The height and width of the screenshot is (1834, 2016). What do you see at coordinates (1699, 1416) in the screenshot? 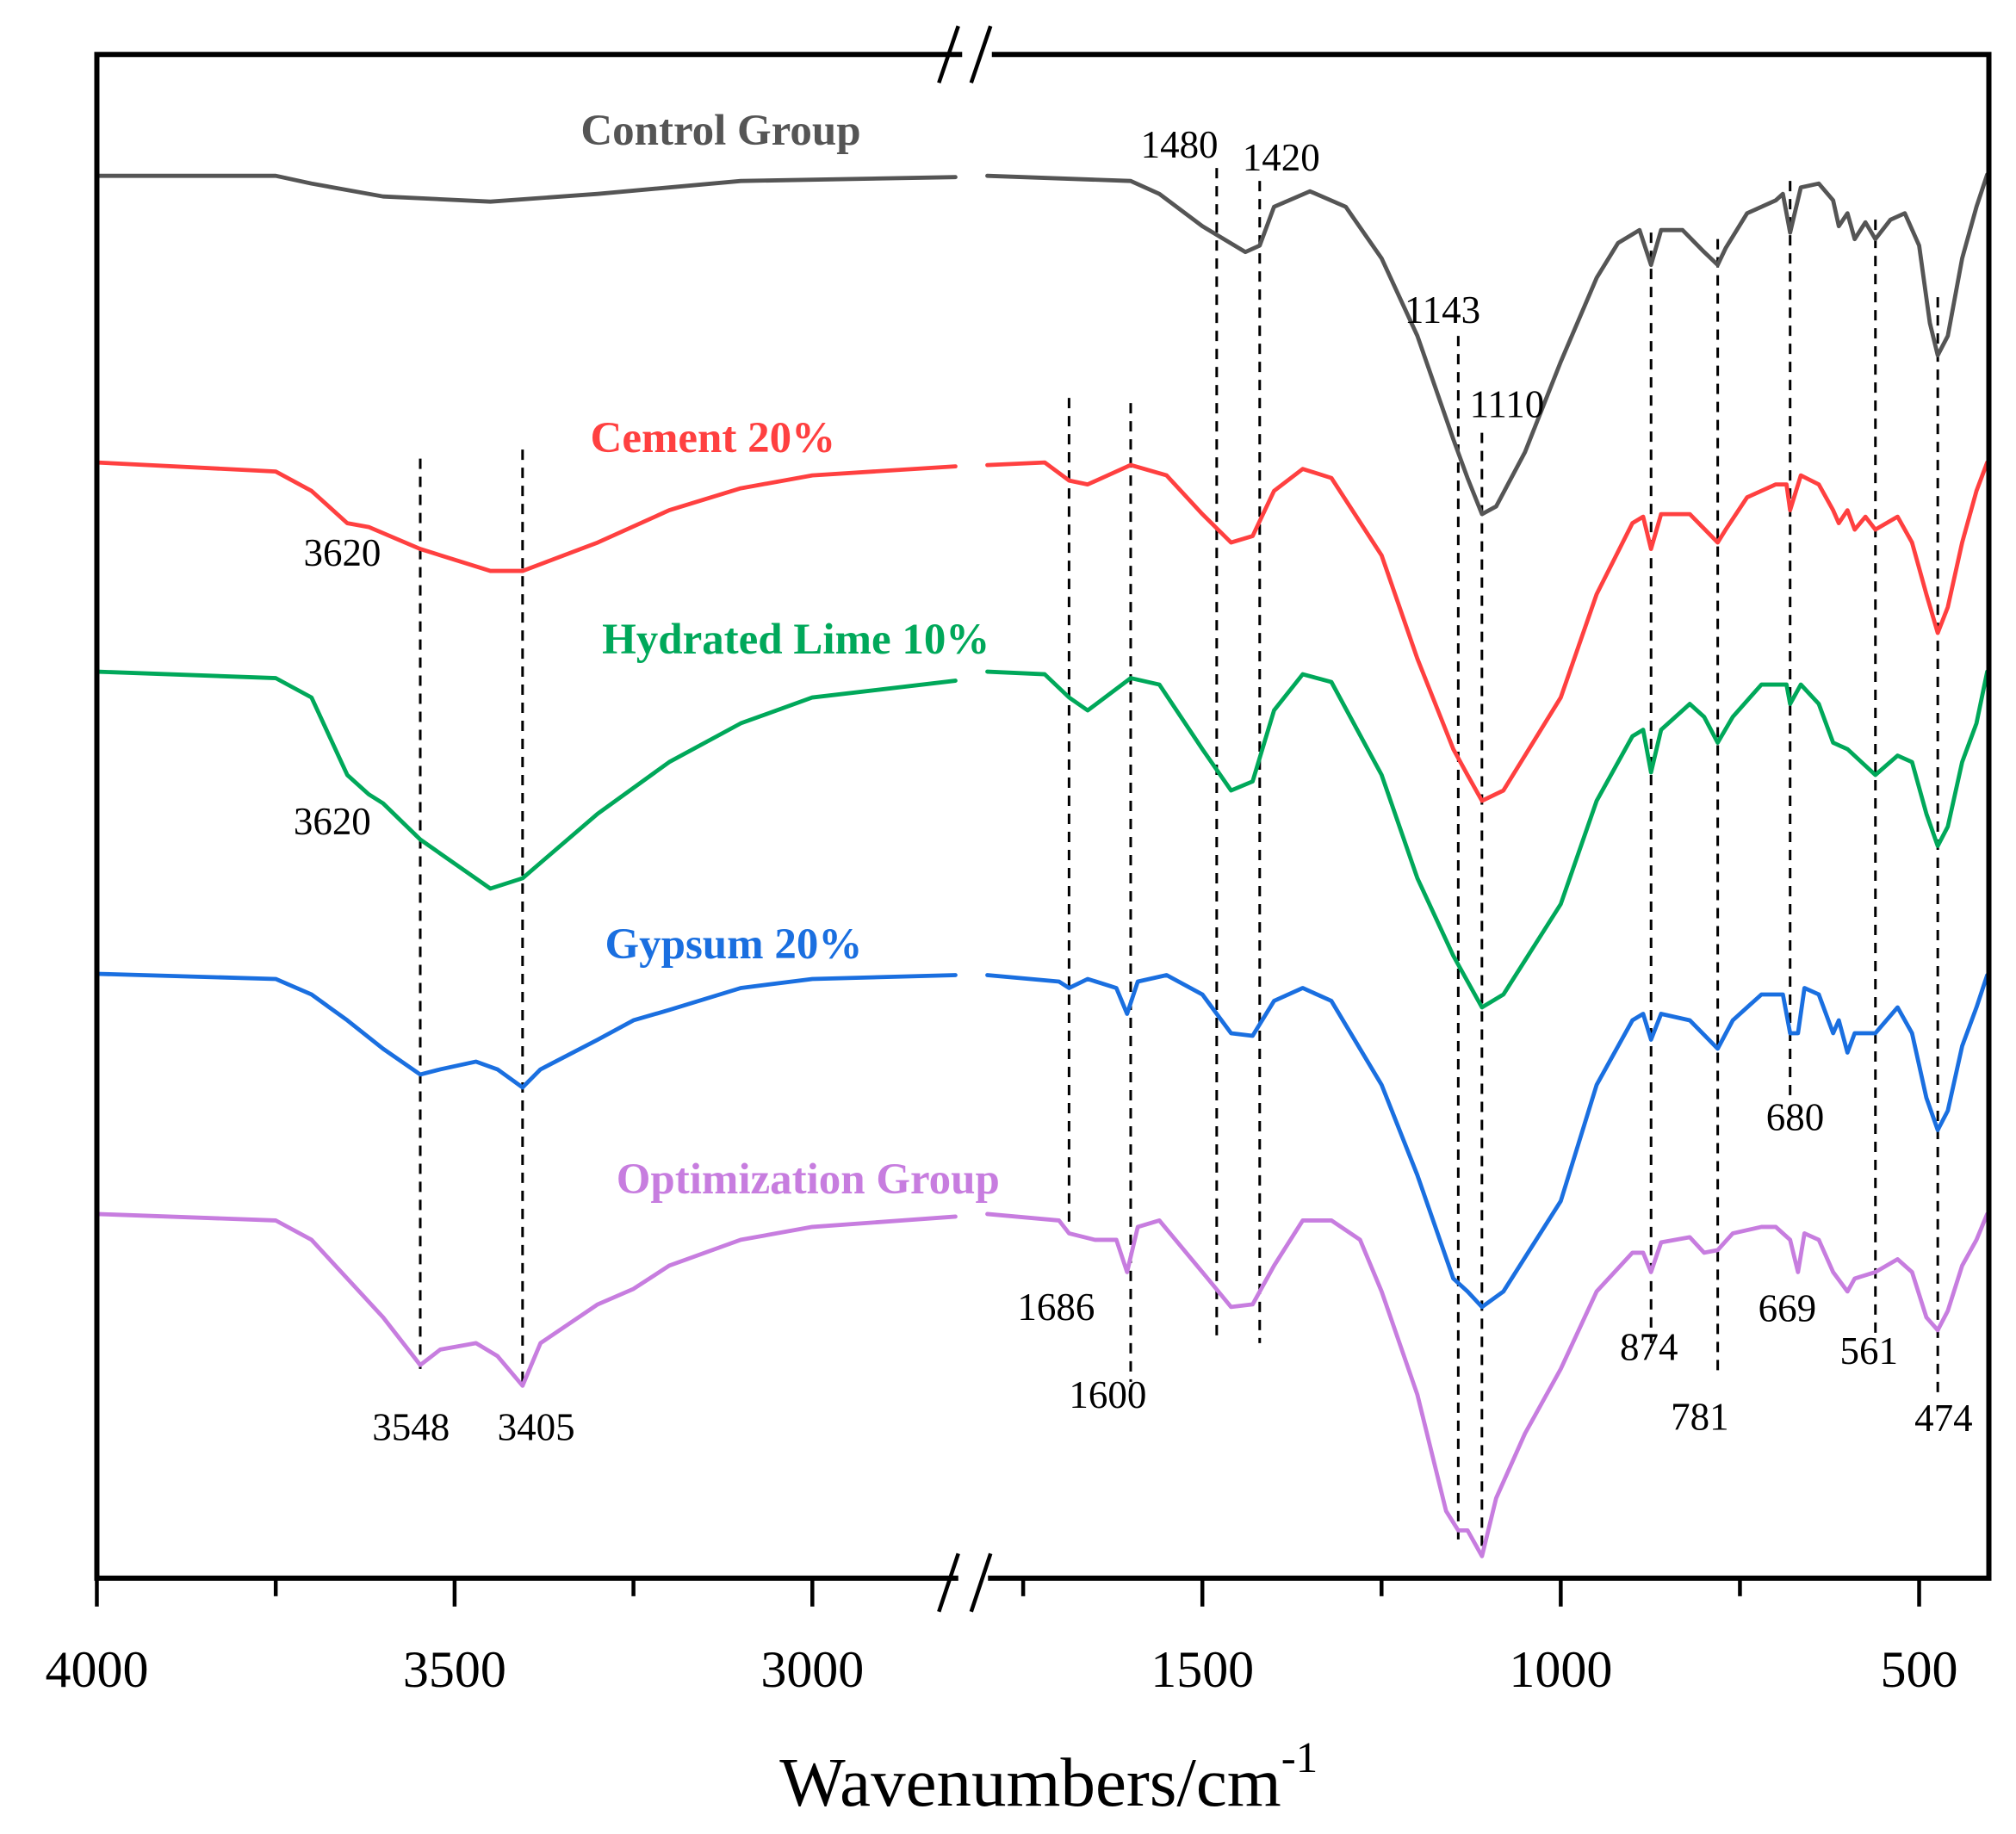
I see `peak-label: 781` at bounding box center [1699, 1416].